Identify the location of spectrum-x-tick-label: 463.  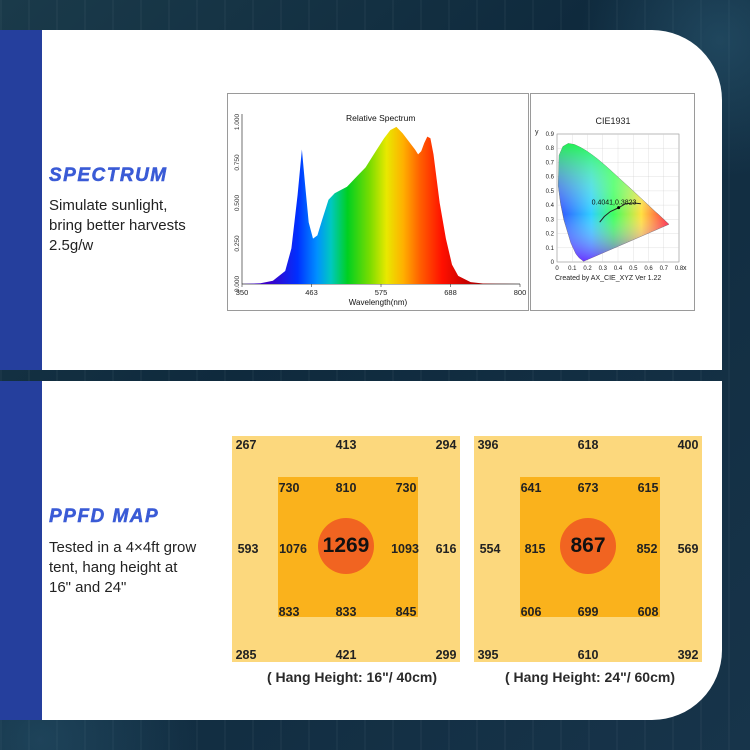
(311, 292).